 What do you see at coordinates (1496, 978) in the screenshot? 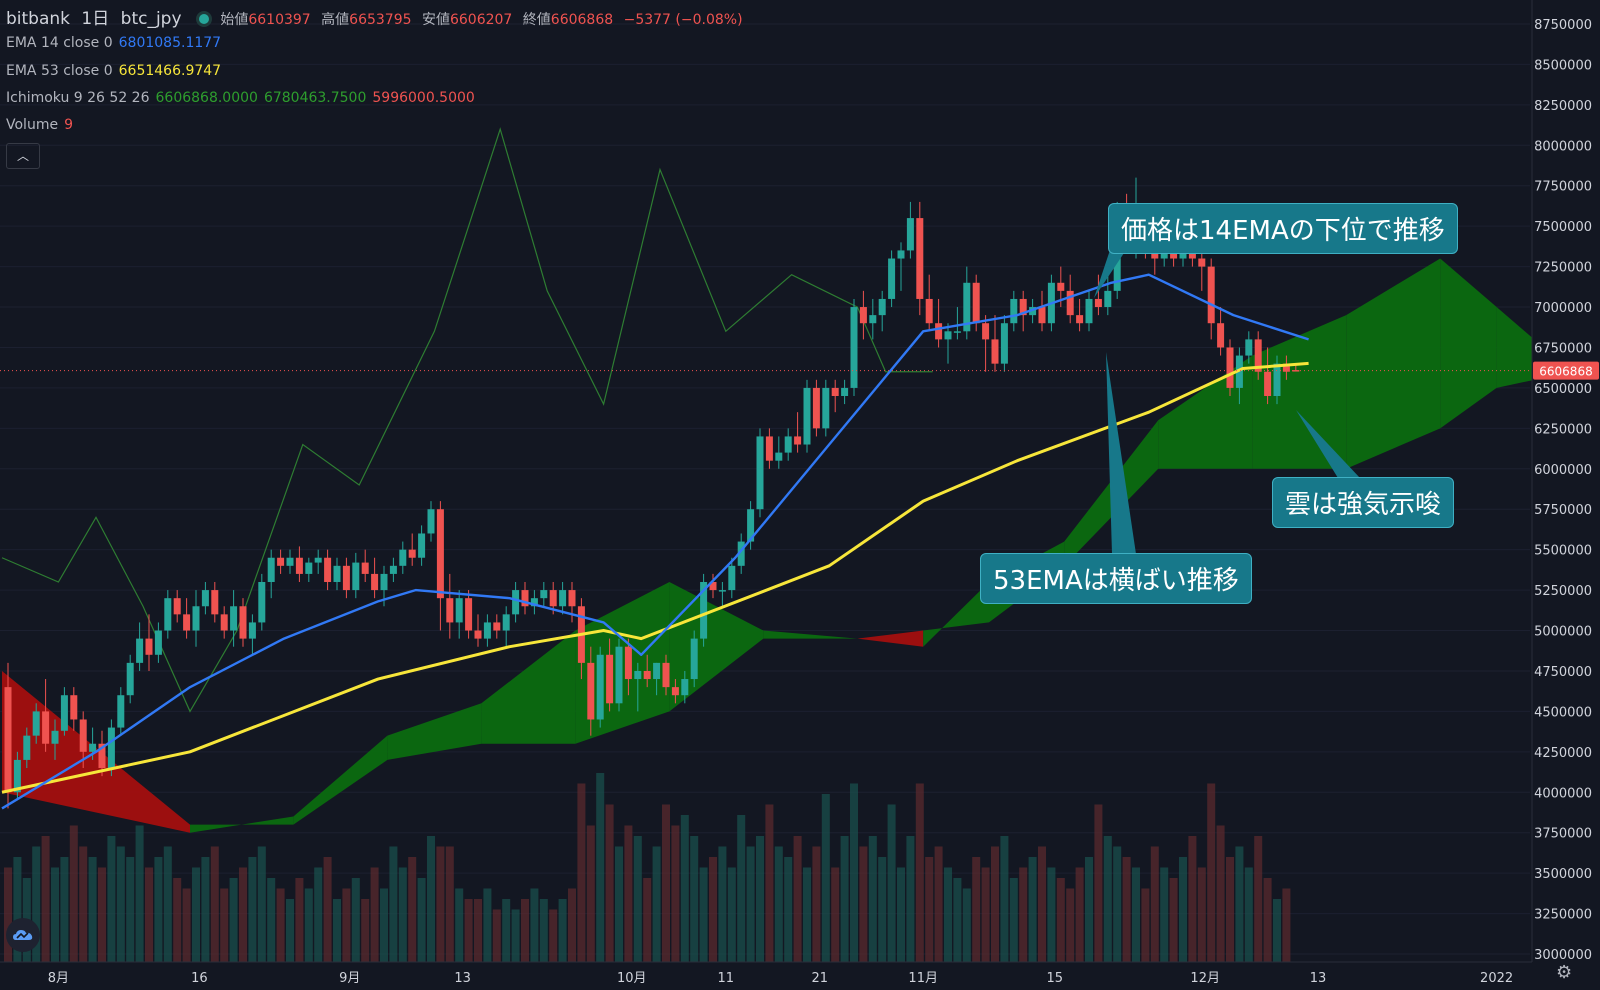
I see `time-tick-label: 2022` at bounding box center [1496, 978].